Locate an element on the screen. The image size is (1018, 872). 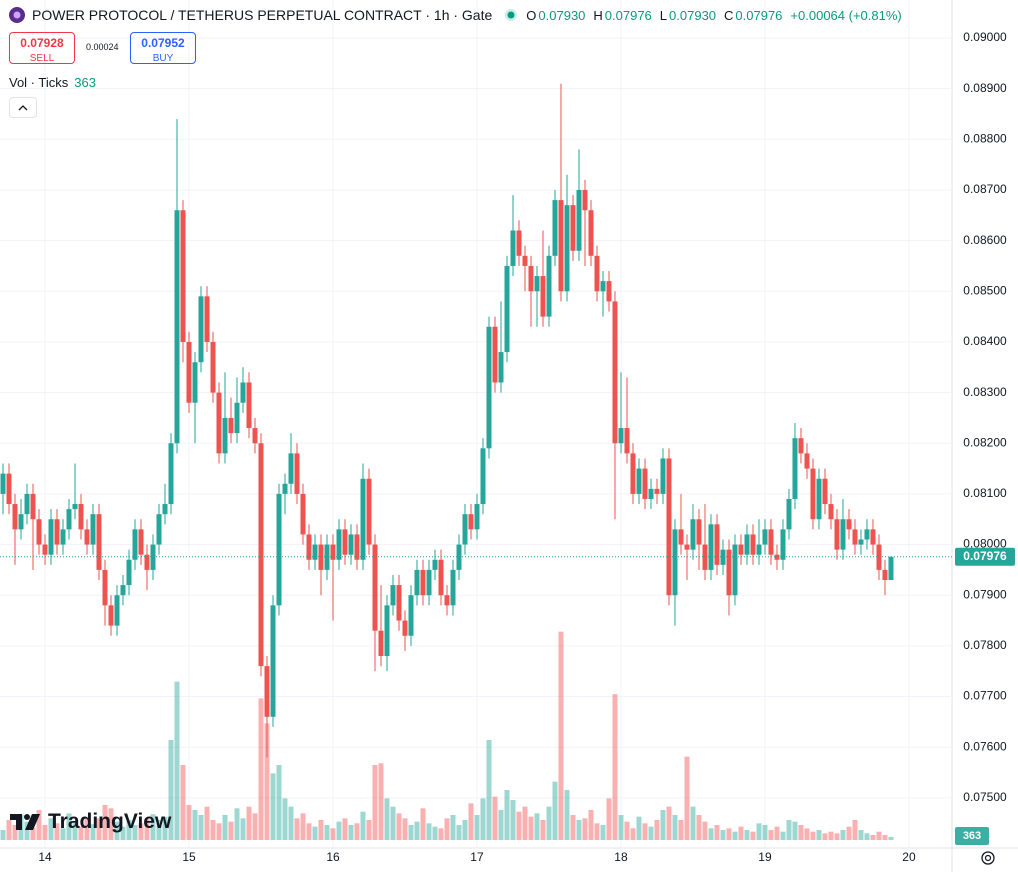
ohlc-label: H is located at coordinates (598, 15).